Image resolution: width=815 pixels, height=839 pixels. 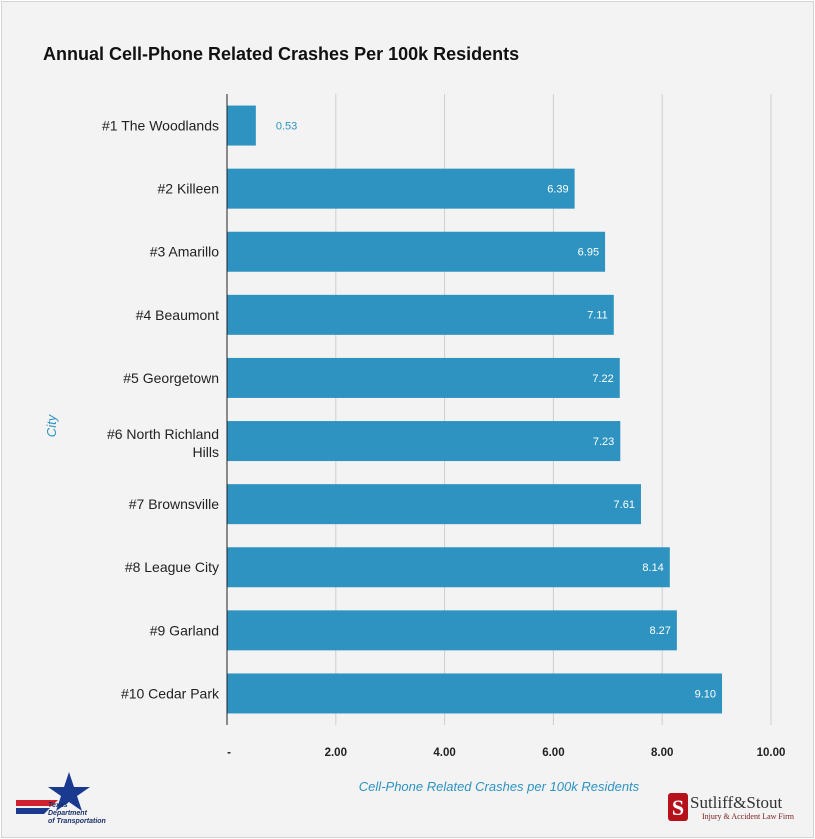 What do you see at coordinates (602, 379) in the screenshot?
I see `value-label: 7.22` at bounding box center [602, 379].